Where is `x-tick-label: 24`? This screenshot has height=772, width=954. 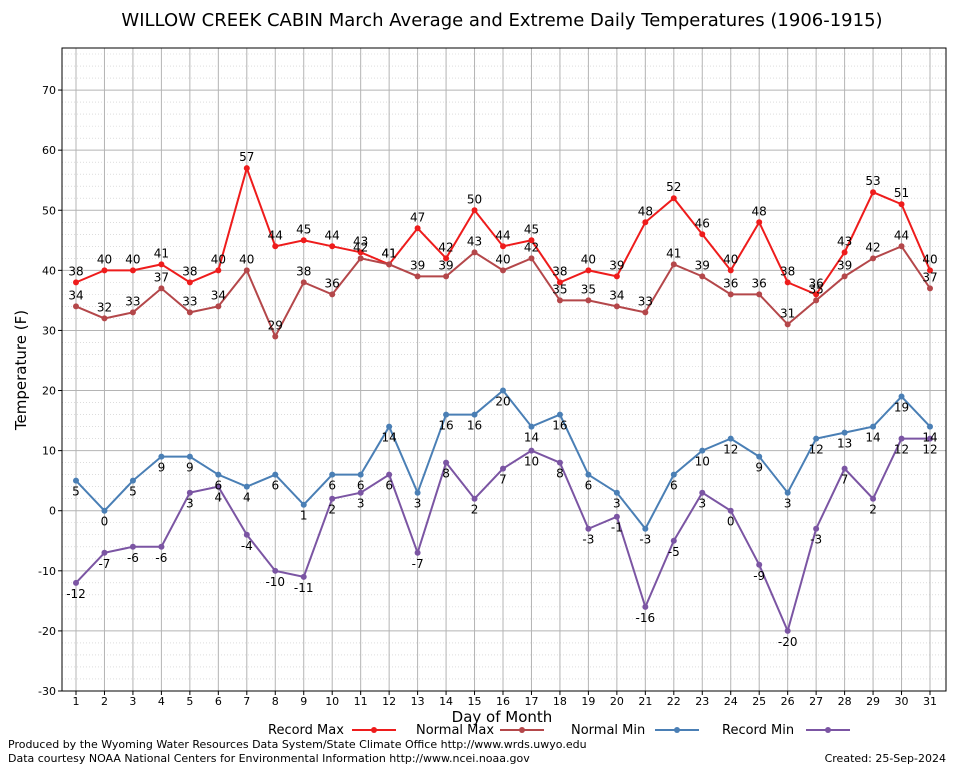 x-tick-label: 24 is located at coordinates (731, 701).